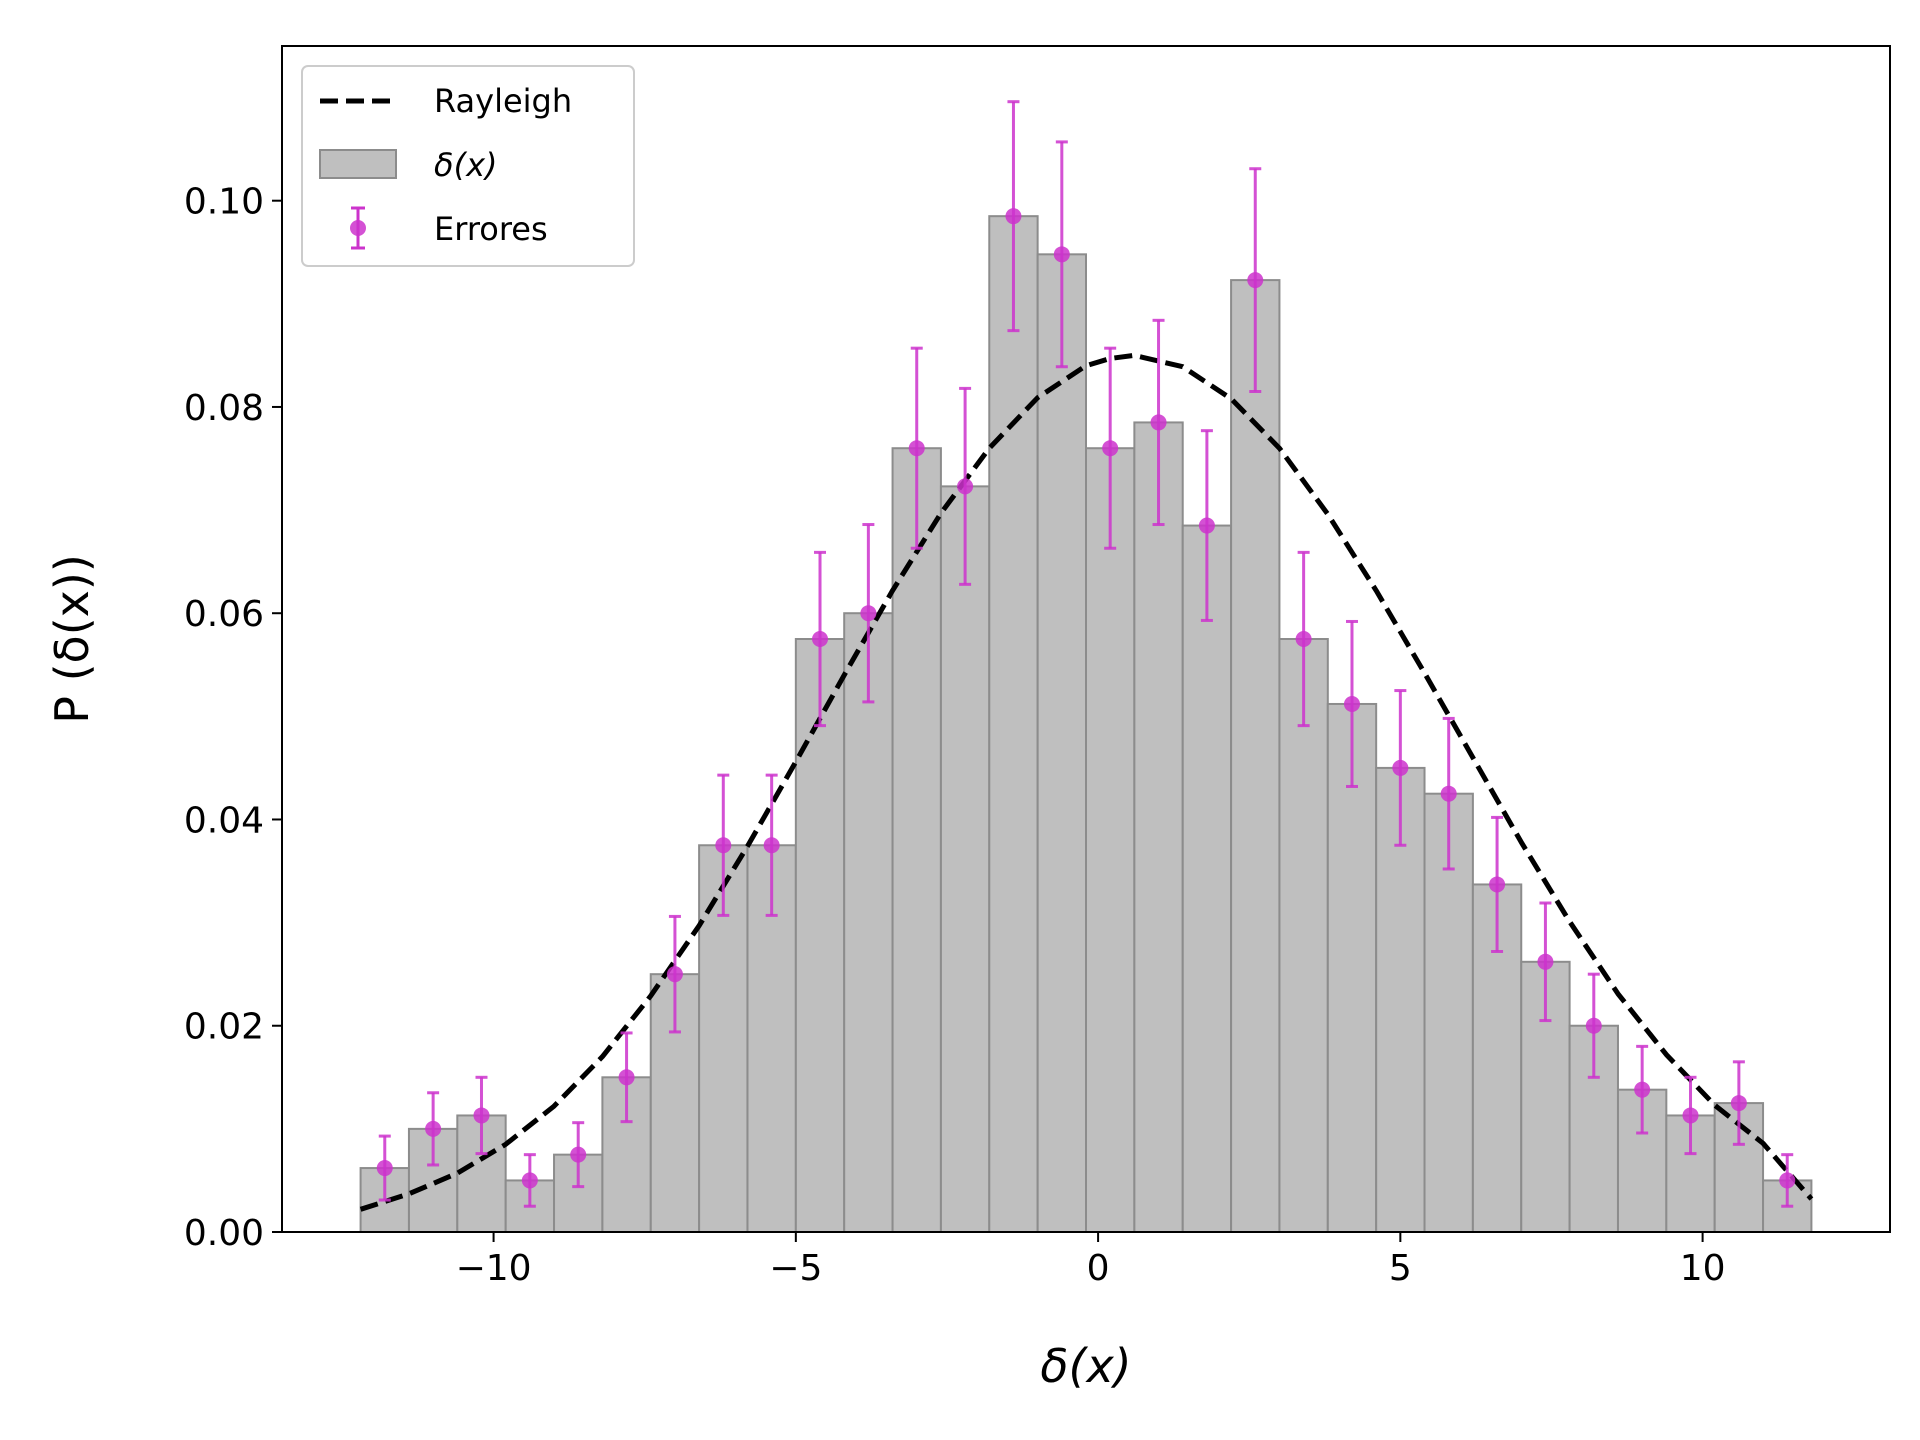 This screenshot has width=1920, height=1440. I want to click on legend-rayleigh-label: Rayleigh, so click(503, 101).